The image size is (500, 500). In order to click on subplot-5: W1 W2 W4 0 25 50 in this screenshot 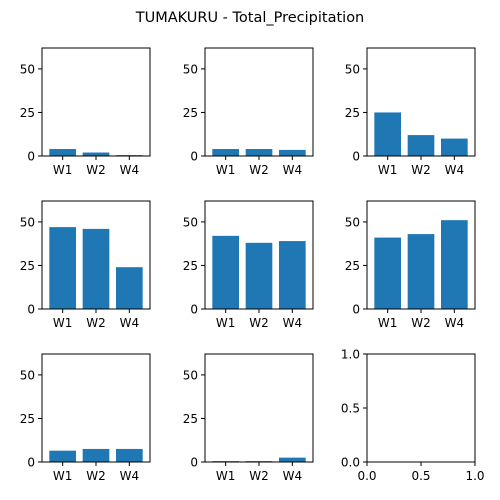, I will do `click(248, 265)`.